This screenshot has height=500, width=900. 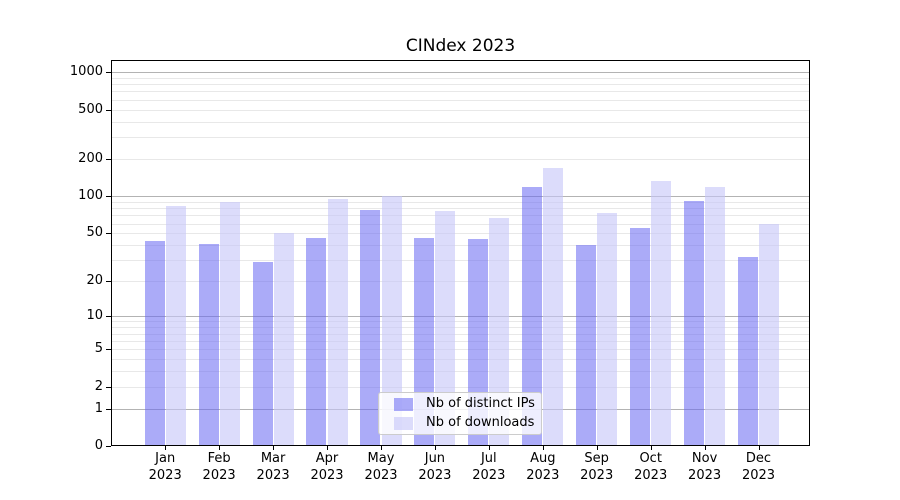 What do you see at coordinates (273, 467) in the screenshot?
I see `x-tick-label: Mar 2023` at bounding box center [273, 467].